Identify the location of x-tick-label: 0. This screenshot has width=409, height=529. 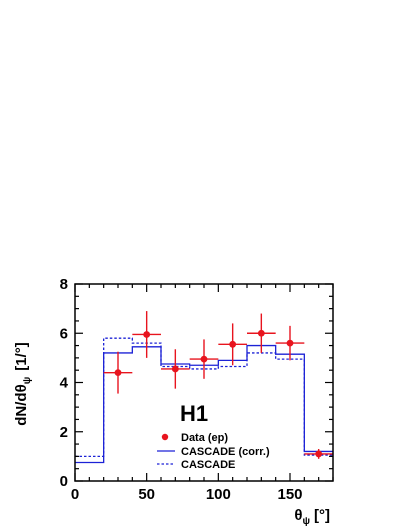
(75, 494).